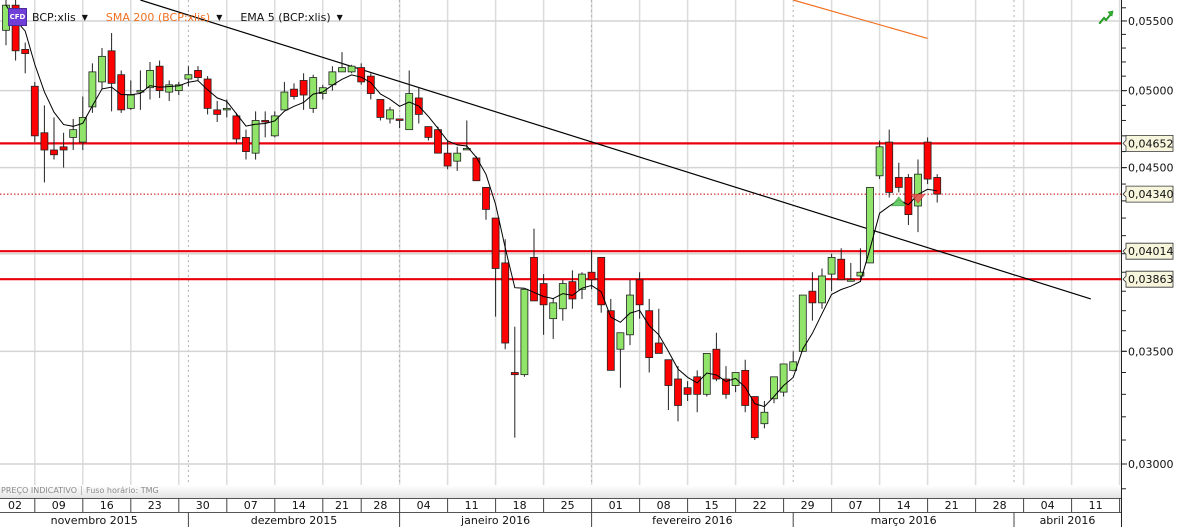  What do you see at coordinates (164, 17) in the screenshot?
I see `sma-indicator-selector: SMA 200 (BCP:xlis) ▼` at bounding box center [164, 17].